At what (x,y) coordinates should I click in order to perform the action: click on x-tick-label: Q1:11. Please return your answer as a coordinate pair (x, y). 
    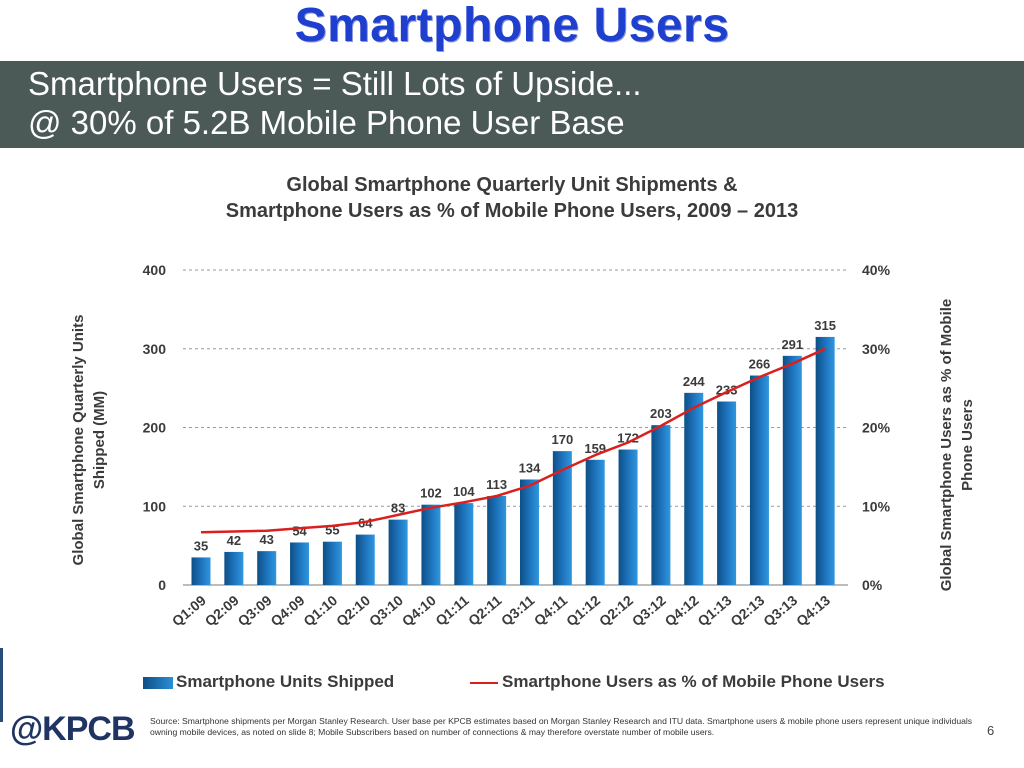
    Looking at the image, I should click on (452, 610).